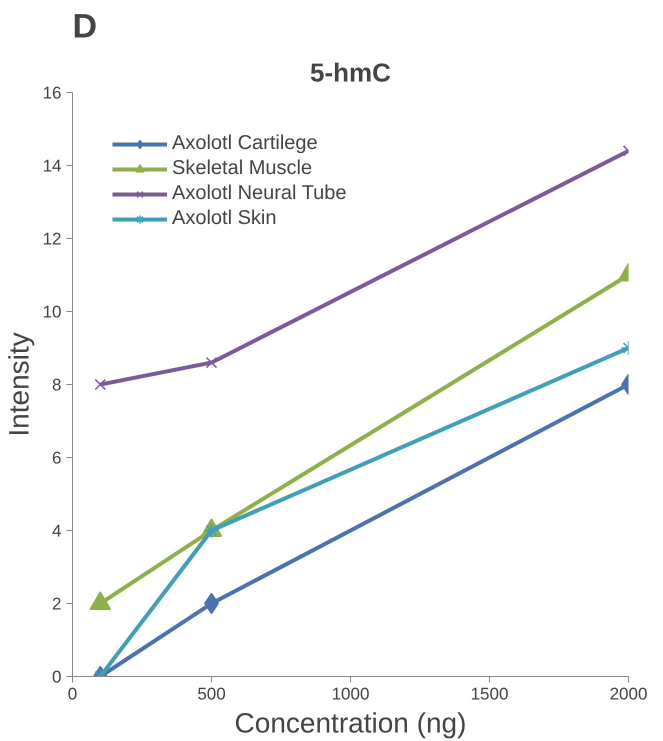  I want to click on x-tick-label: 1000, so click(351, 694).